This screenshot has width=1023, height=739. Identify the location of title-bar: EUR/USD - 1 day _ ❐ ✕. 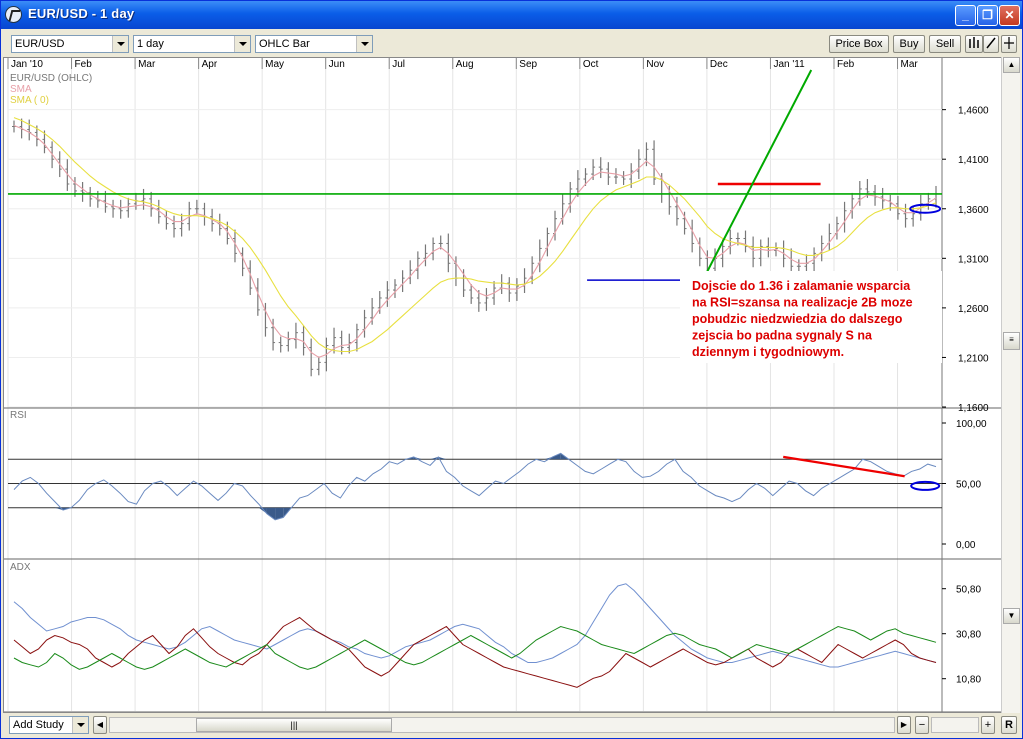
(511, 15).